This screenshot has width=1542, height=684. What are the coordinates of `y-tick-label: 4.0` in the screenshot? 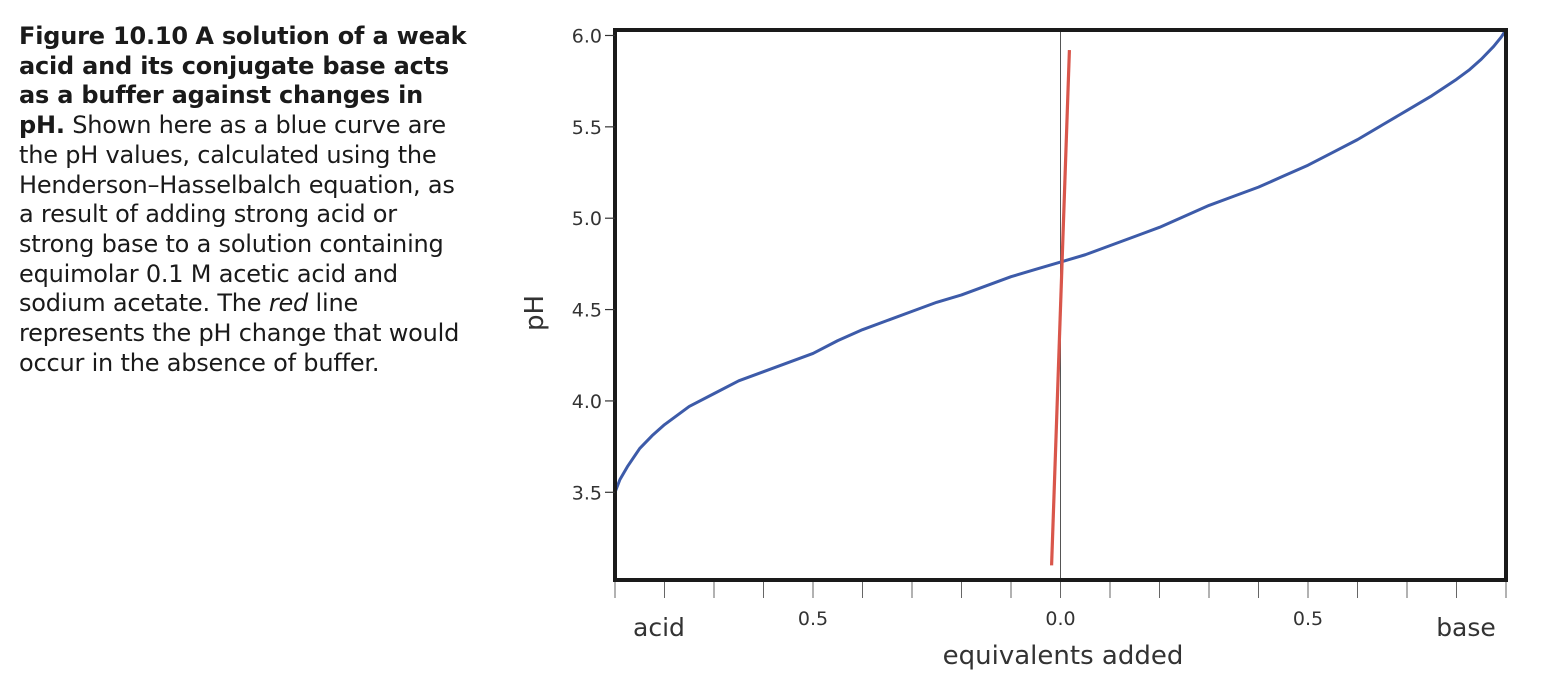 It's located at (587, 402).